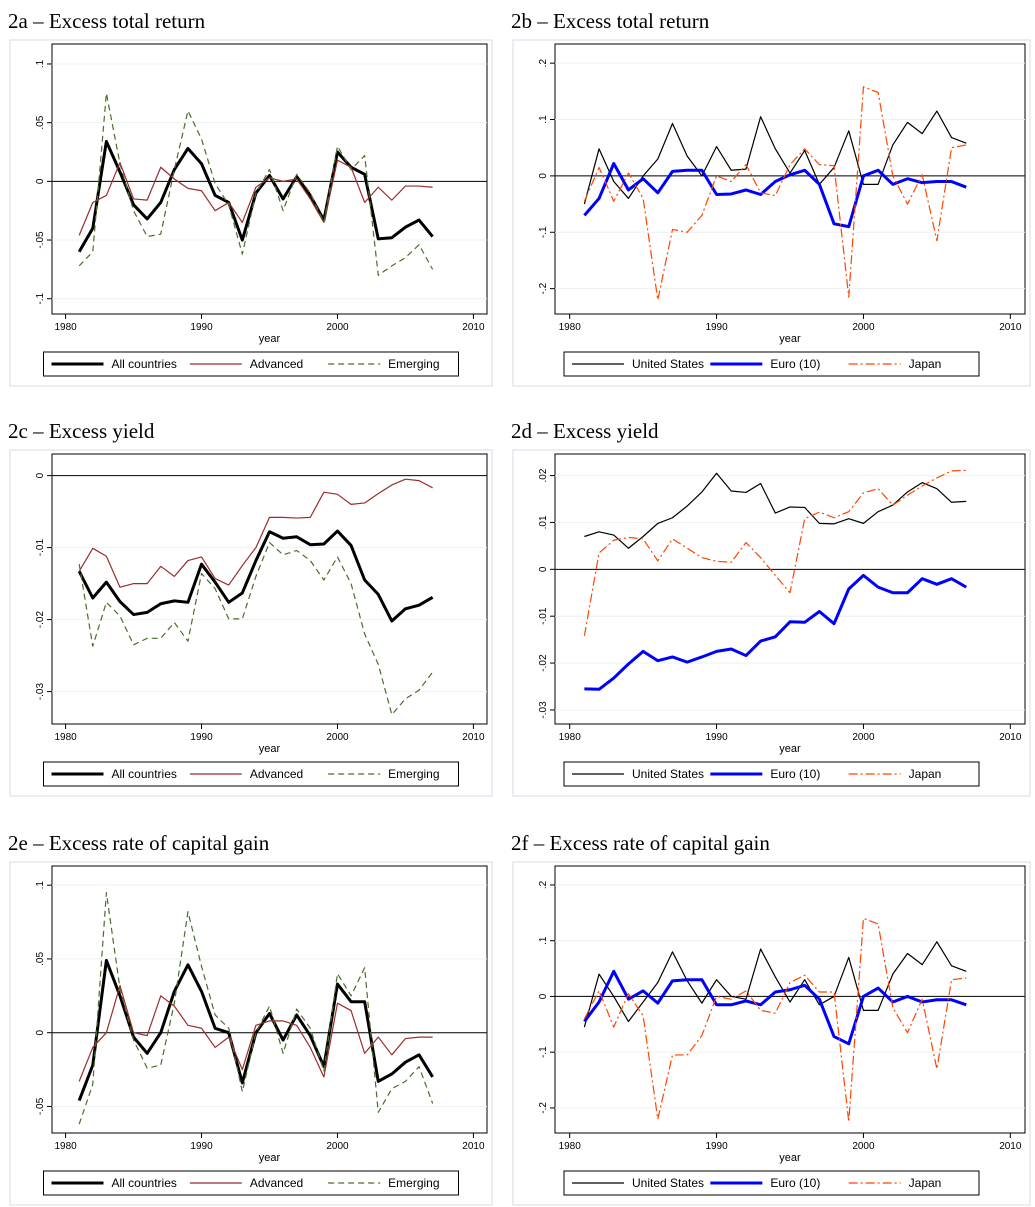  What do you see at coordinates (40, 1106) in the screenshot?
I see `y-tick-label: -.05` at bounding box center [40, 1106].